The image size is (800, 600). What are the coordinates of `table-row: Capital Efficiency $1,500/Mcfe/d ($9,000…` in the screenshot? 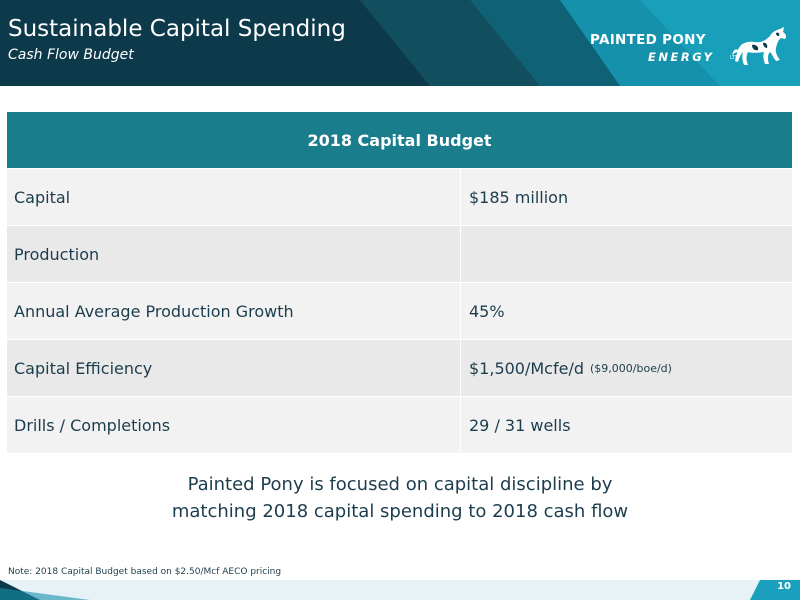 It's located at (399, 367).